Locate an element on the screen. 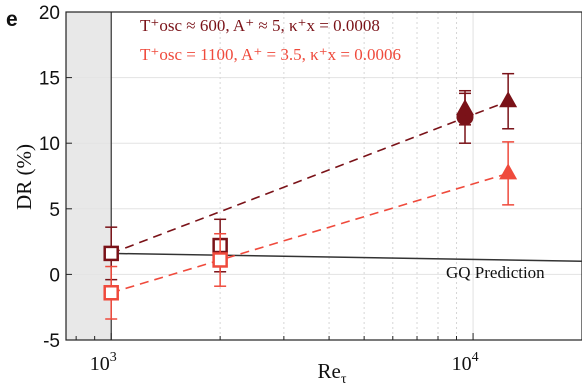 The height and width of the screenshot is (386, 582). y-tick-label: 15 is located at coordinates (49, 79).